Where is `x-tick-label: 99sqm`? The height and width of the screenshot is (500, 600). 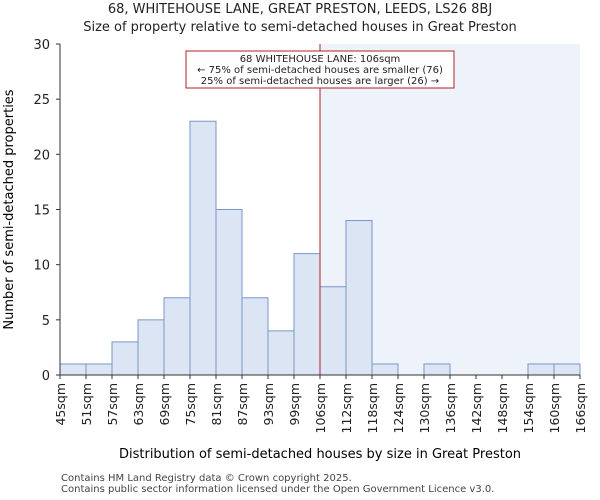 x-tick-label: 99sqm is located at coordinates (294, 404).